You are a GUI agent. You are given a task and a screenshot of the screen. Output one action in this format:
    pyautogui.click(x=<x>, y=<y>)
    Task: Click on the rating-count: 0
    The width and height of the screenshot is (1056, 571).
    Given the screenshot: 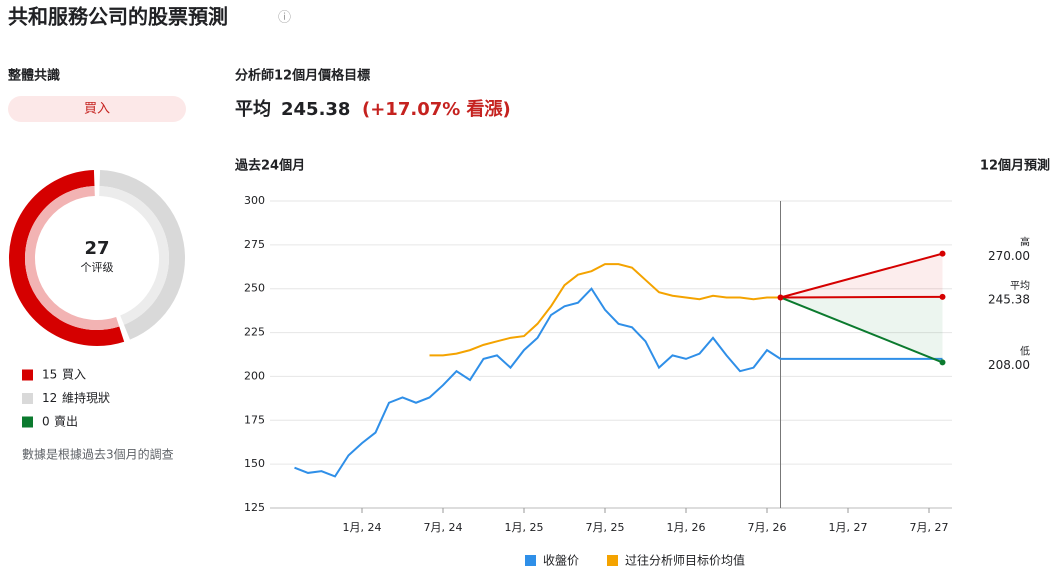 What is the action you would take?
    pyautogui.click(x=46, y=422)
    